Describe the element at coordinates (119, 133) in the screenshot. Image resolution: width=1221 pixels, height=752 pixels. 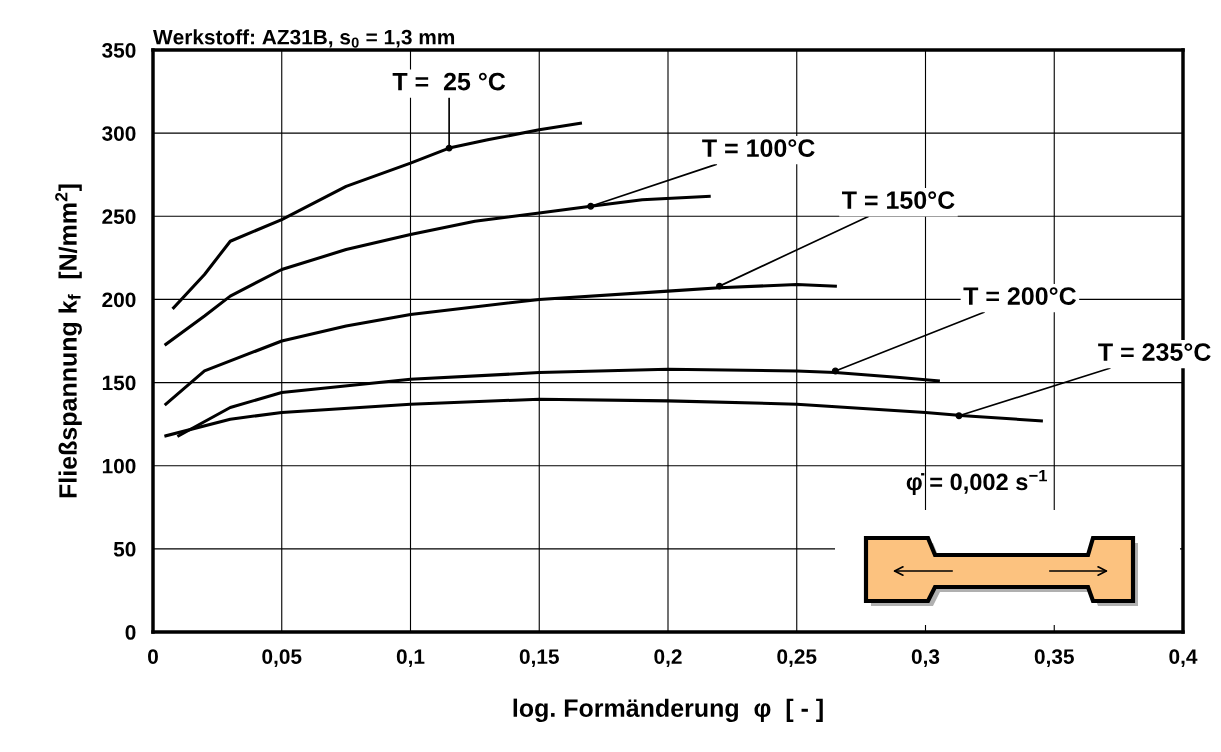
I see `y-tick-label: 300` at that location.